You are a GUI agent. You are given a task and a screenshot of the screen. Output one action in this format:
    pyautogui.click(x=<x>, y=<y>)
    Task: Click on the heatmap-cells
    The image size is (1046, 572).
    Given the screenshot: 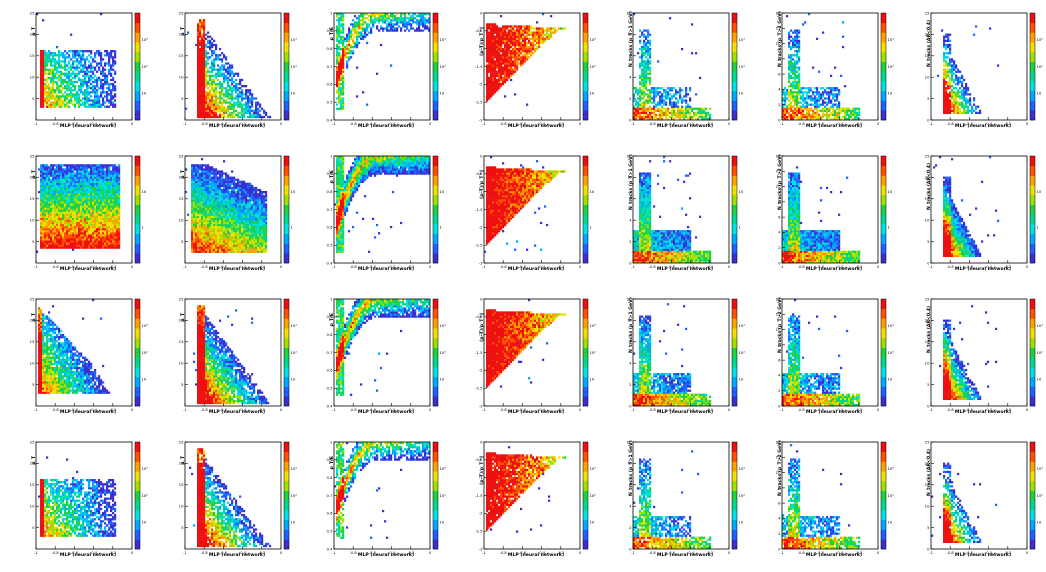 What is the action you would take?
    pyautogui.click(x=228, y=69)
    